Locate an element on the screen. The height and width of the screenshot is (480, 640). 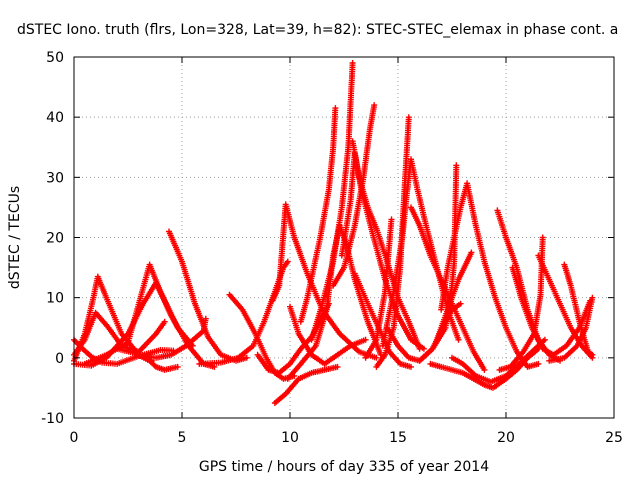
x-tick-label: 0 is located at coordinates (74, 438).